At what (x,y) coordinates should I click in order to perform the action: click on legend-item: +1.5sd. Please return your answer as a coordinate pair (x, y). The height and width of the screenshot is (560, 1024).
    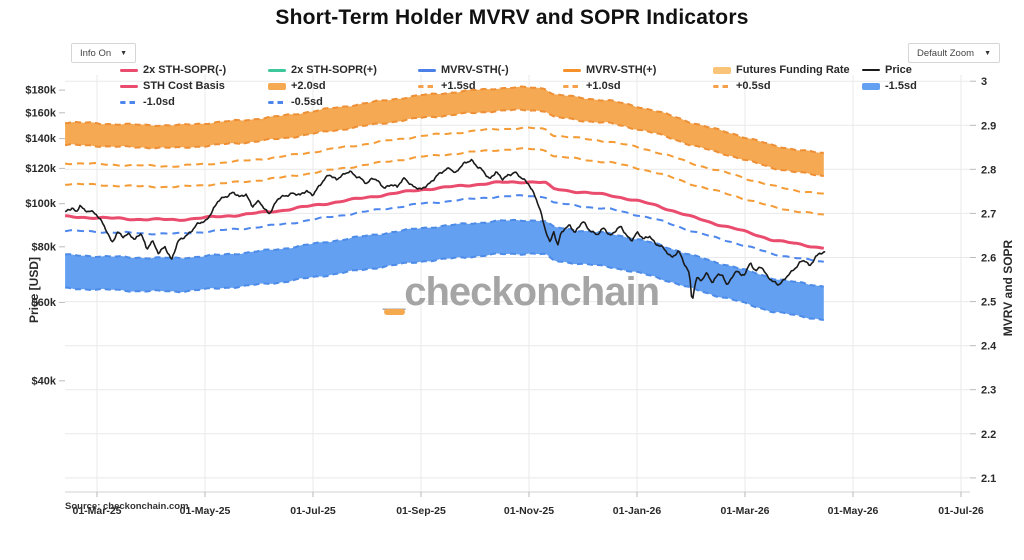
    Looking at the image, I should click on (447, 86).